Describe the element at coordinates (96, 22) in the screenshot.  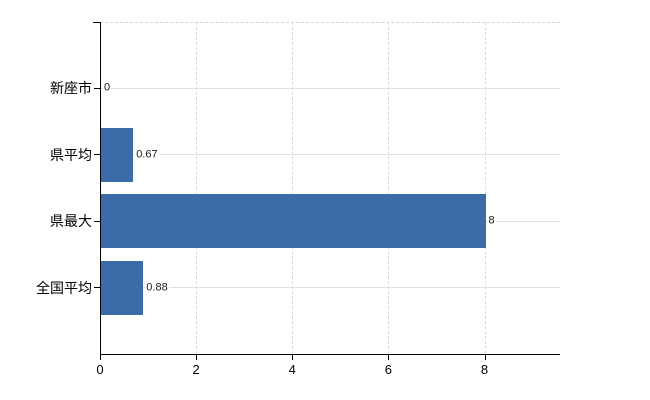
I see `y-axis-top-tick` at that location.